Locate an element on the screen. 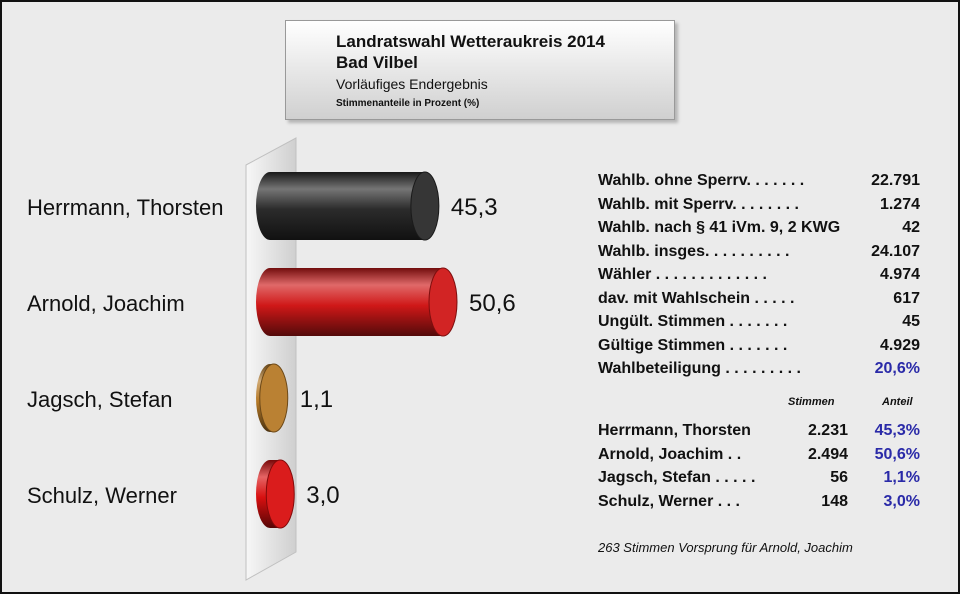 Image resolution: width=960 pixels, height=594 pixels. stat-row: Wahlb. ohne Sperrv. . . . . . . 22.791 is located at coordinates (759, 183).